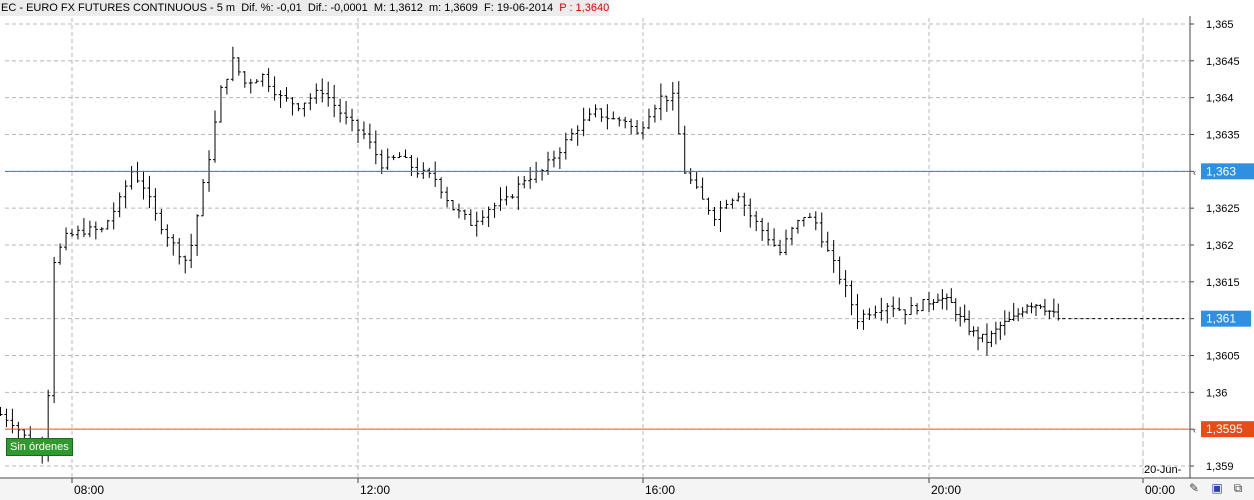  What do you see at coordinates (1224, 429) in the screenshot?
I see `level-tag-label: 1,3595` at bounding box center [1224, 429].